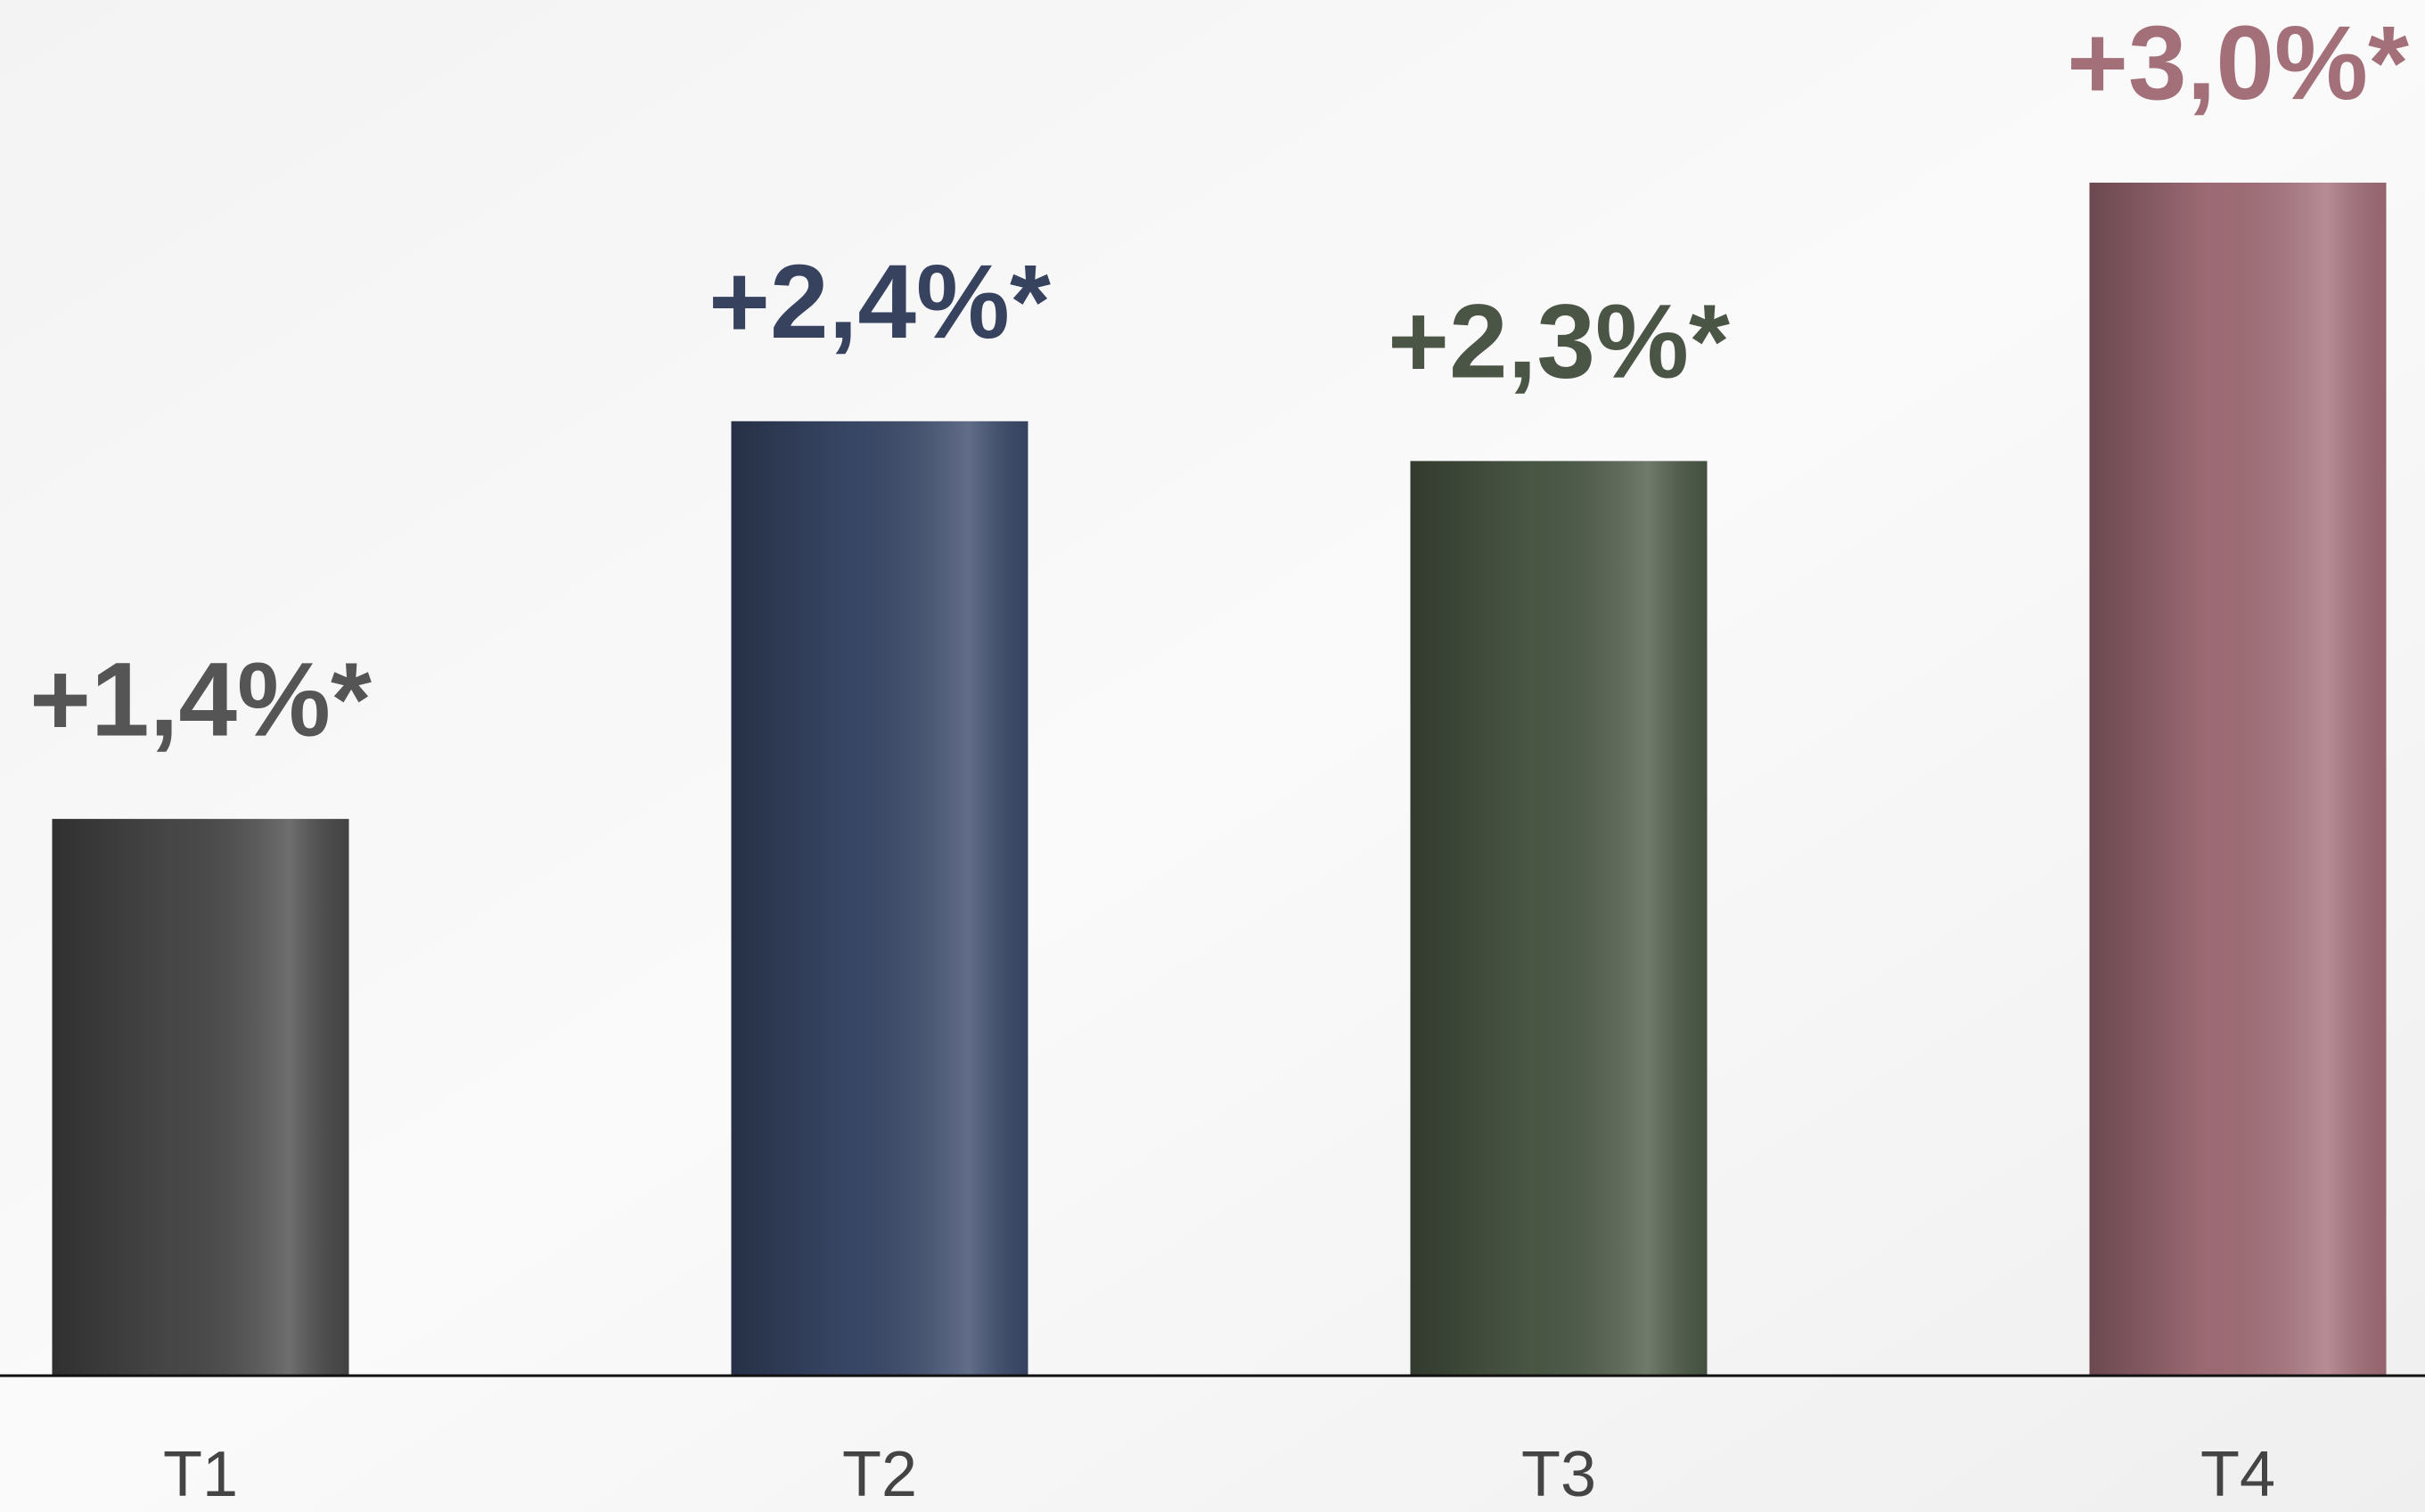 The height and width of the screenshot is (1512, 2425). Describe the element at coordinates (2238, 1475) in the screenshot. I see `x-tick-label: T4` at that location.